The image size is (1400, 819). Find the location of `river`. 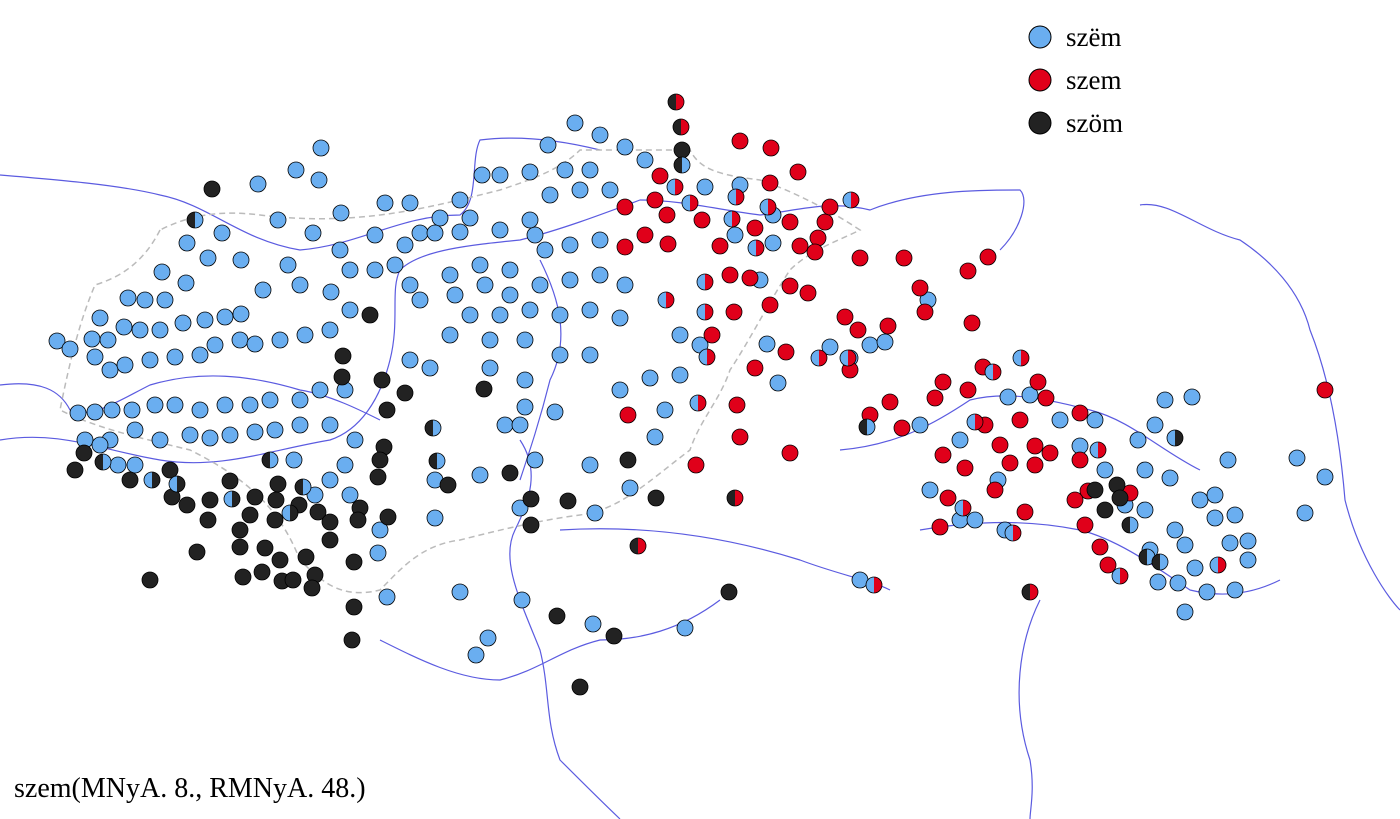

river is located at coordinates (550, 640).